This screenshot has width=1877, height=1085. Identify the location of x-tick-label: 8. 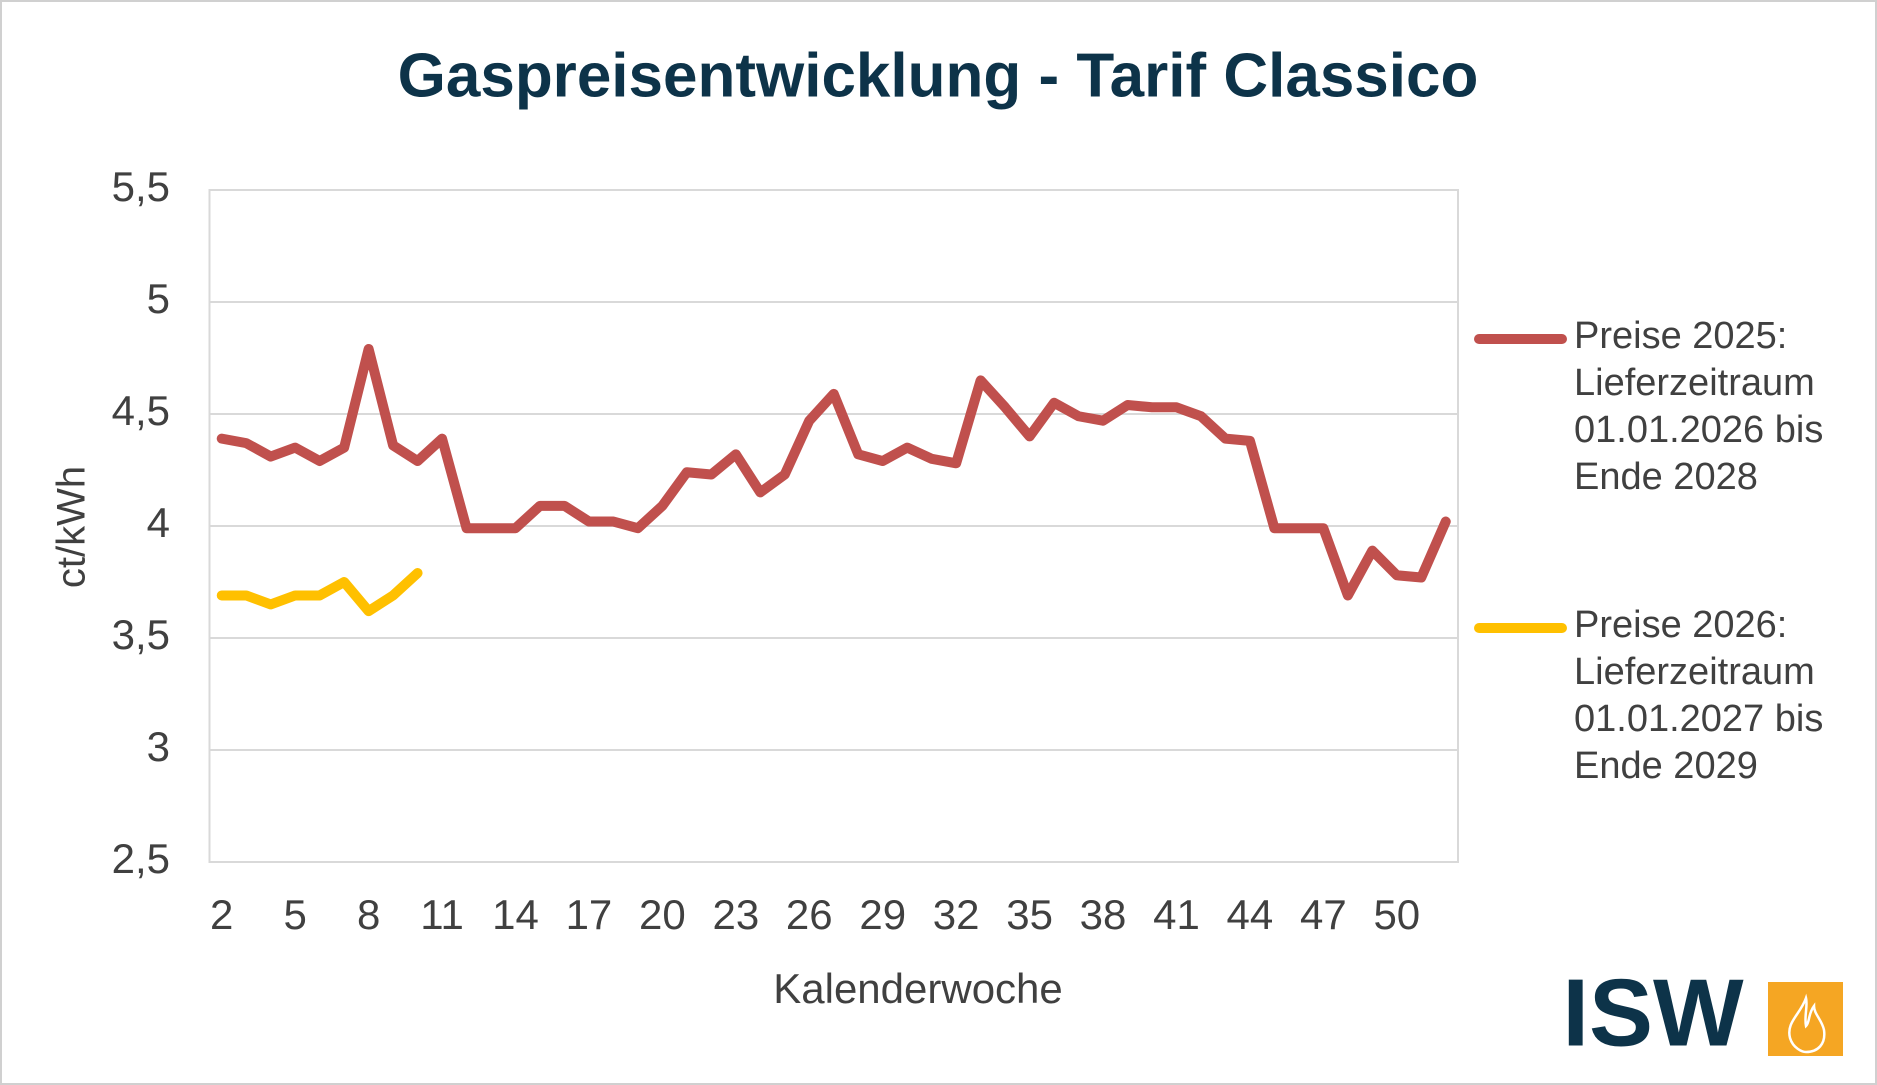
(368, 914).